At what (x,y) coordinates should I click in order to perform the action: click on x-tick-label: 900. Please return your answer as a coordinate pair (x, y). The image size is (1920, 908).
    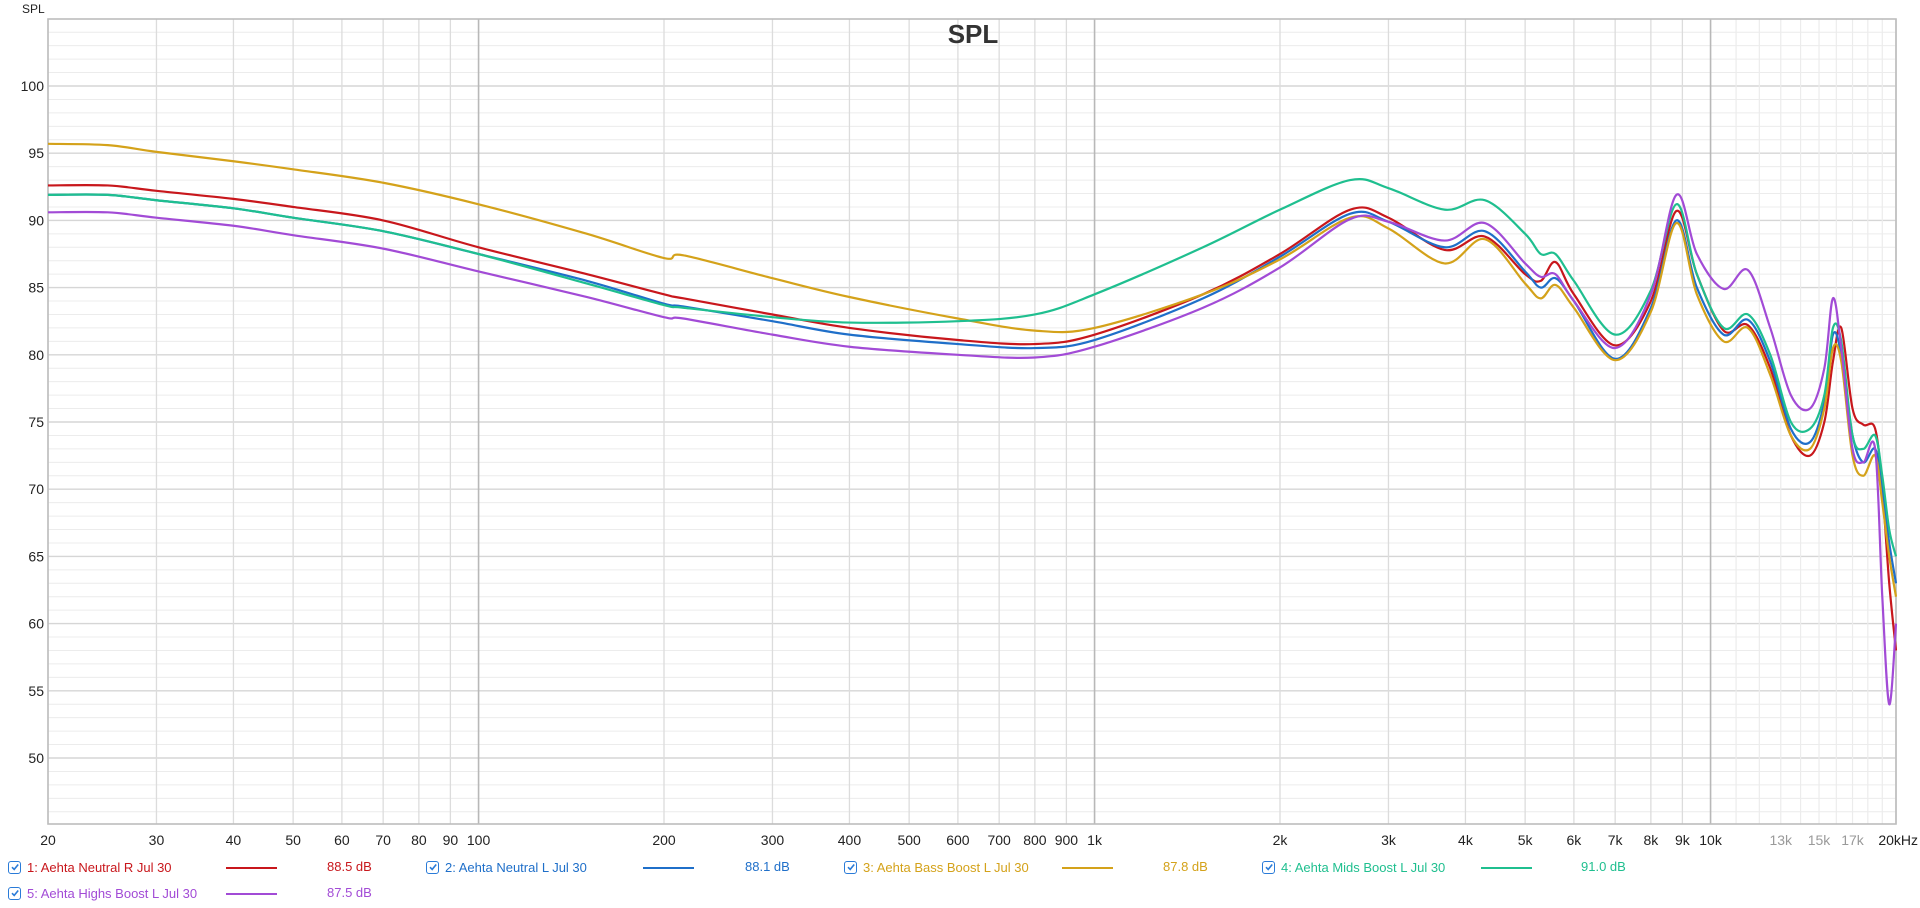
    Looking at the image, I should click on (1067, 840).